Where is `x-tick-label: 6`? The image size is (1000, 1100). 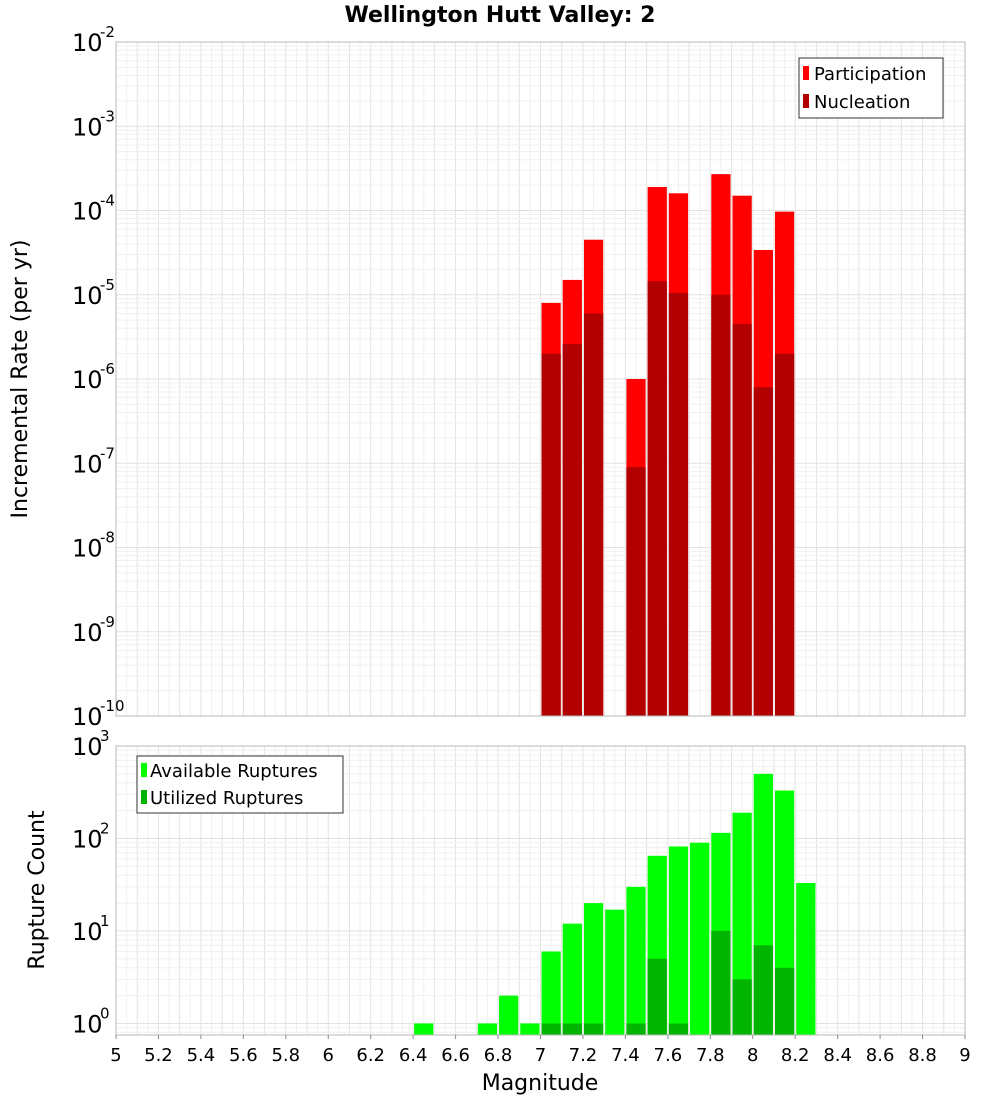 x-tick-label: 6 is located at coordinates (328, 1055).